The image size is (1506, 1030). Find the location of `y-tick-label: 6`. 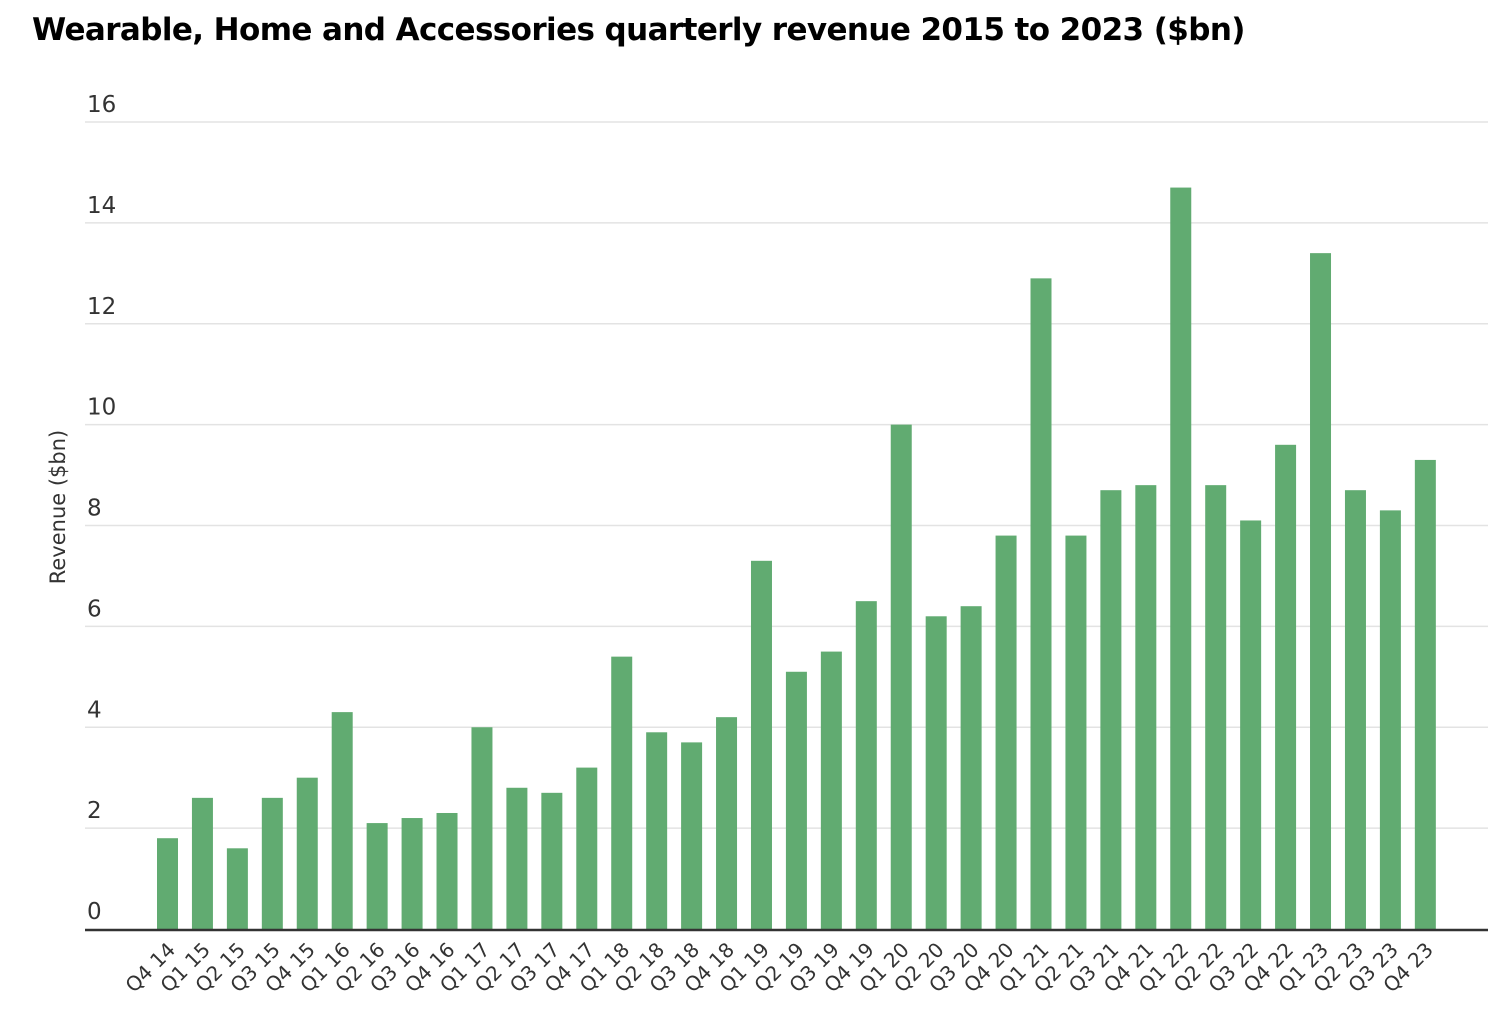

y-tick-label: 6 is located at coordinates (94, 609).